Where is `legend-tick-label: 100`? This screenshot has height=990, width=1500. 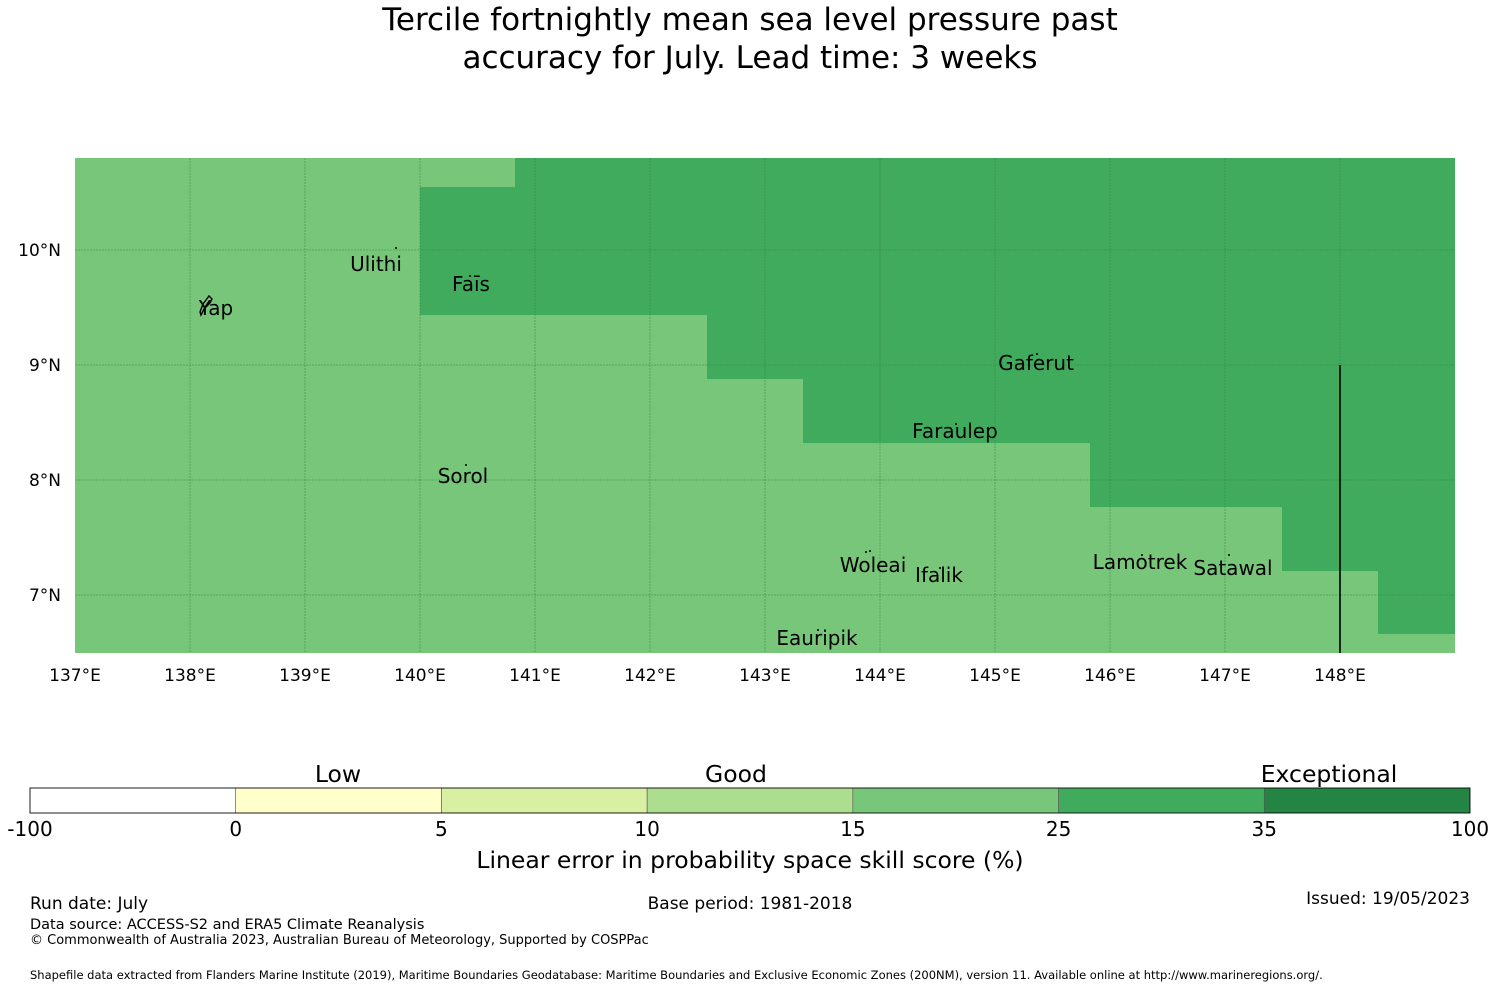 legend-tick-label: 100 is located at coordinates (1470, 829).